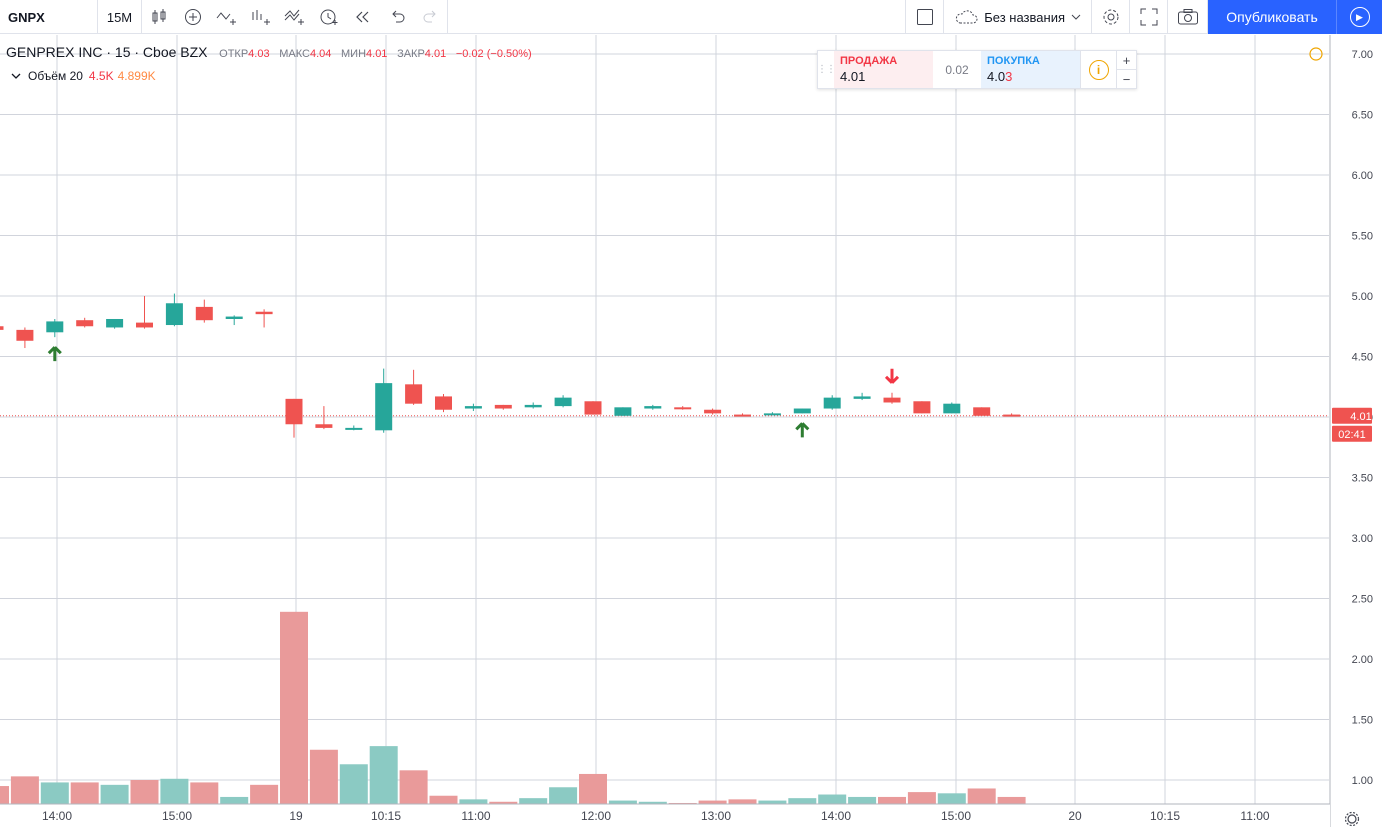  What do you see at coordinates (261, 17) in the screenshot?
I see `compare-icon` at bounding box center [261, 17].